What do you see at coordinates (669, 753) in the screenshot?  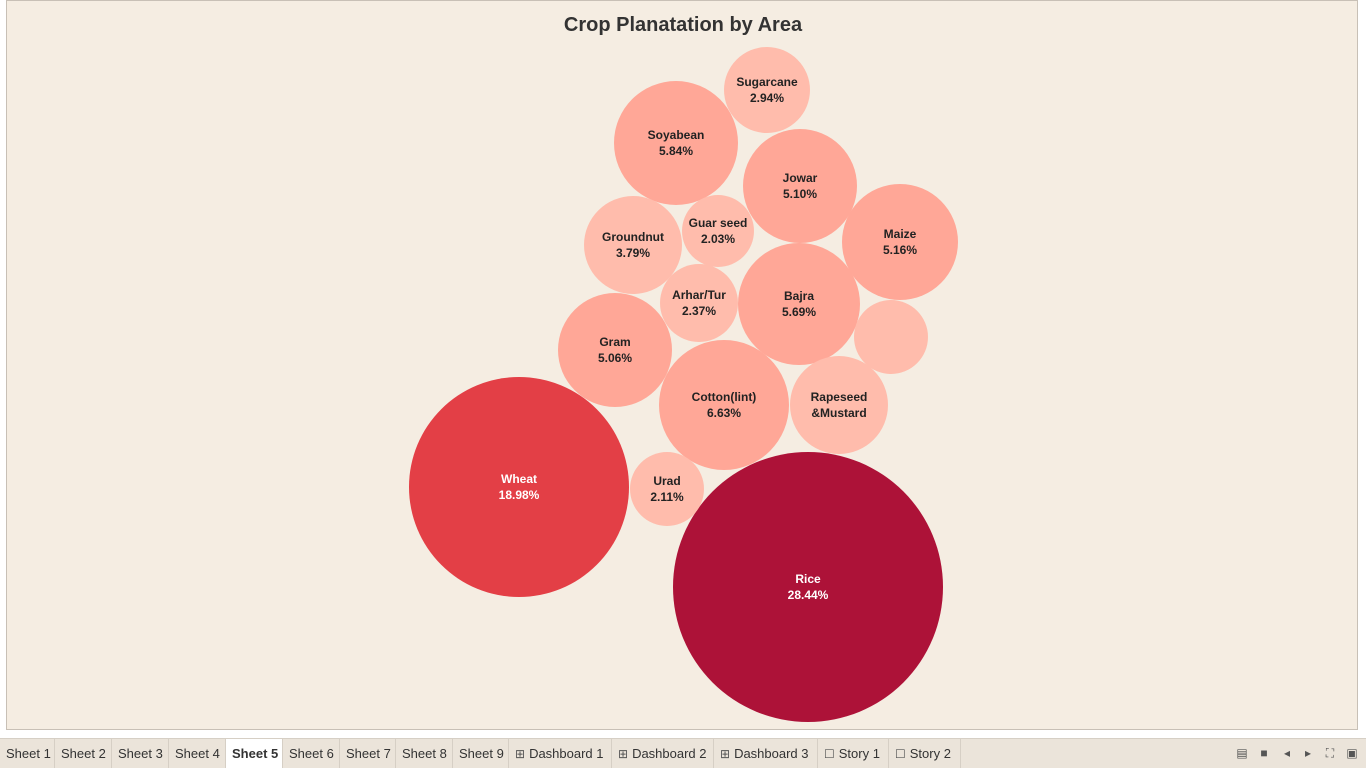 I see `tab-label: Dashboard 2` at bounding box center [669, 753].